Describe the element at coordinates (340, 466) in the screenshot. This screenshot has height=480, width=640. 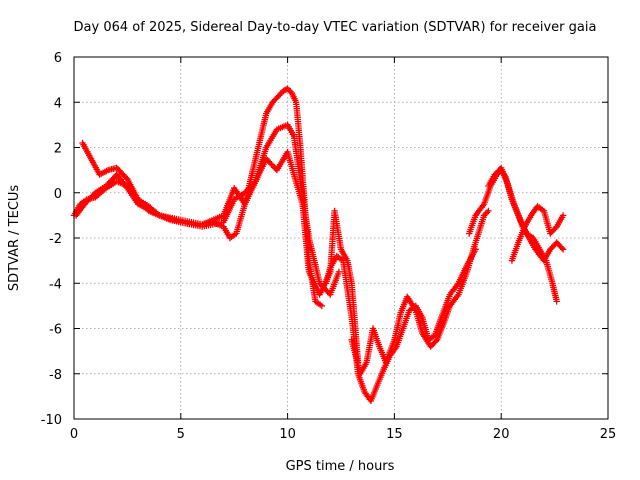
I see `x-axis-label: GPS time / hours` at that location.